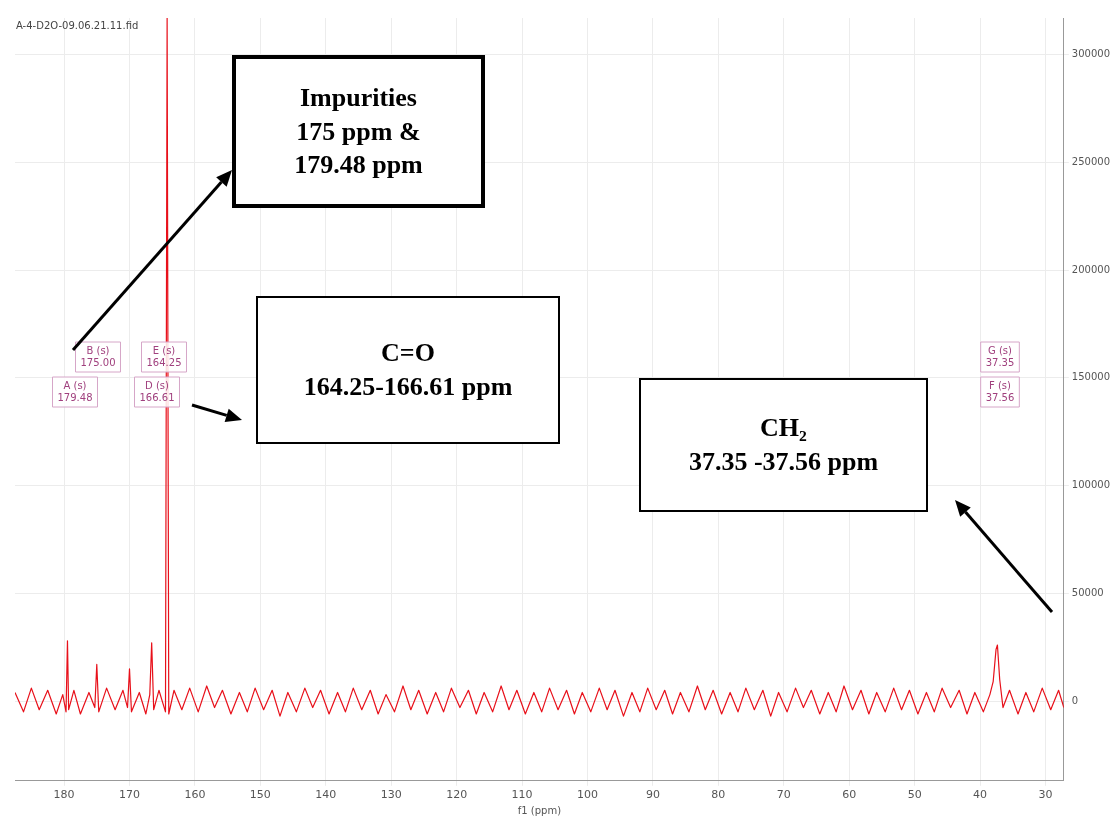 This screenshot has width=1117, height=817. Describe the element at coordinates (1091, 377) in the screenshot. I see `y-tick-label: 150000` at that location.